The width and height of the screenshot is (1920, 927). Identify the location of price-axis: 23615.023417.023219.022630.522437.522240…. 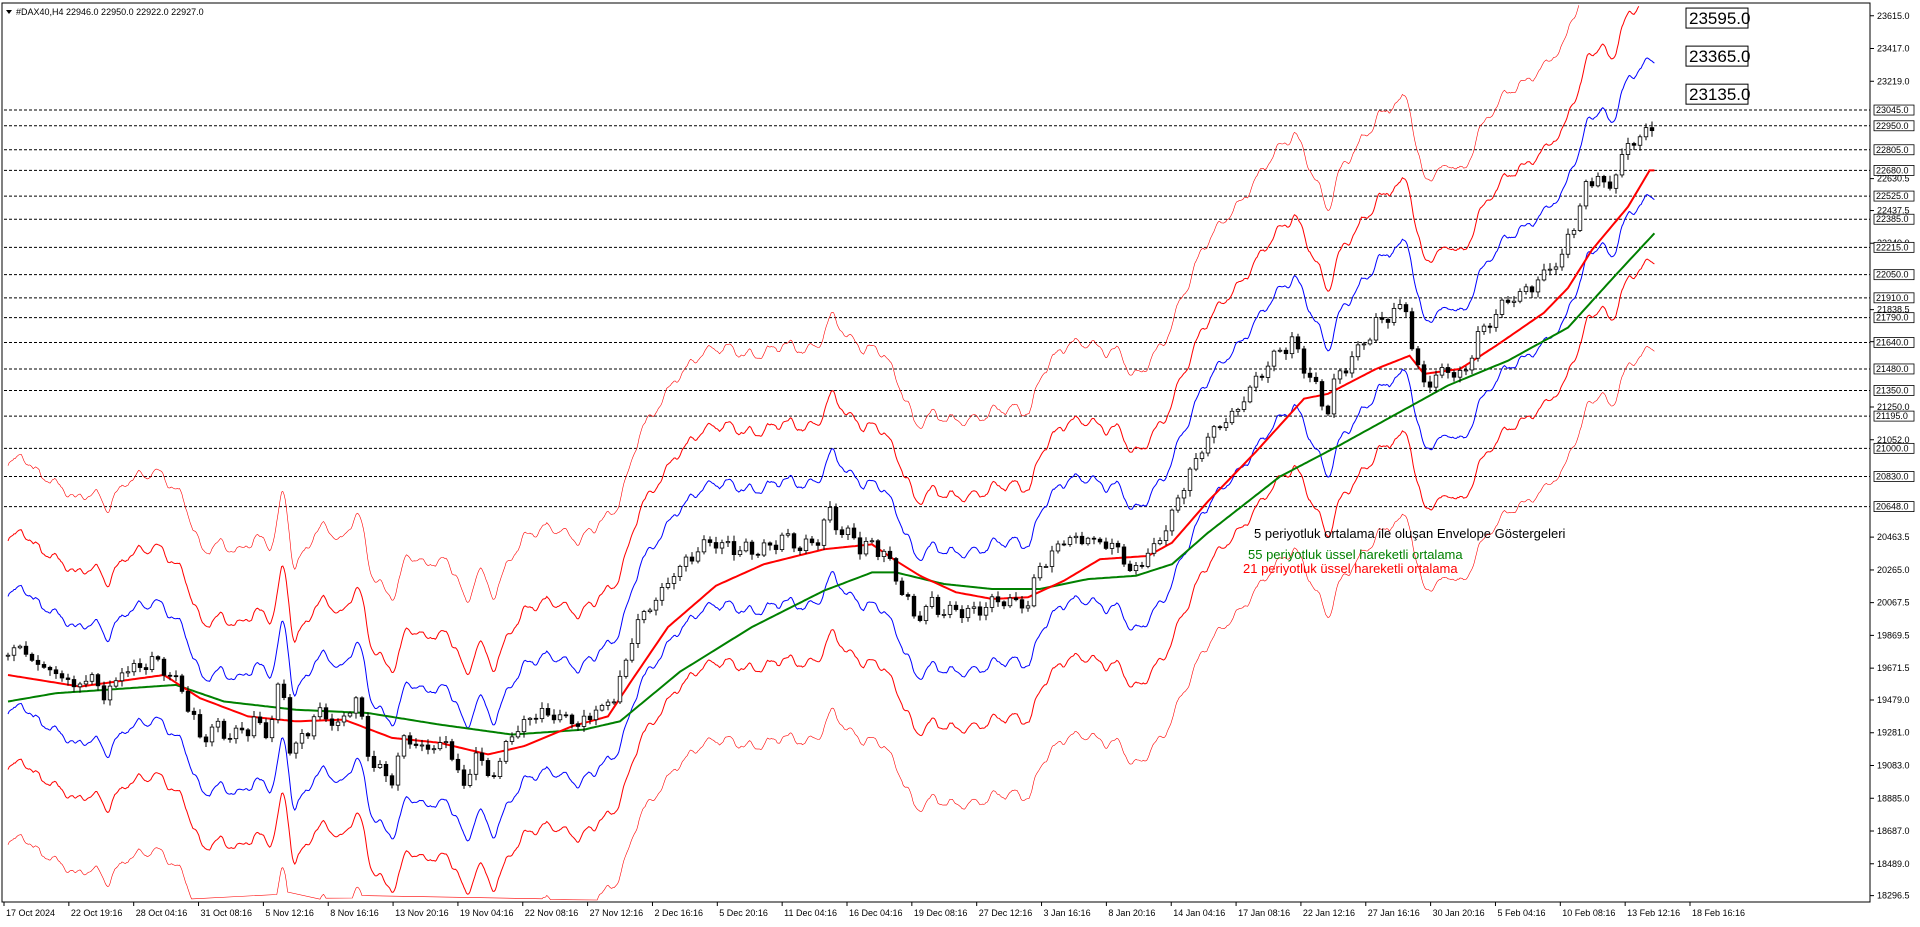
(1892, 456).